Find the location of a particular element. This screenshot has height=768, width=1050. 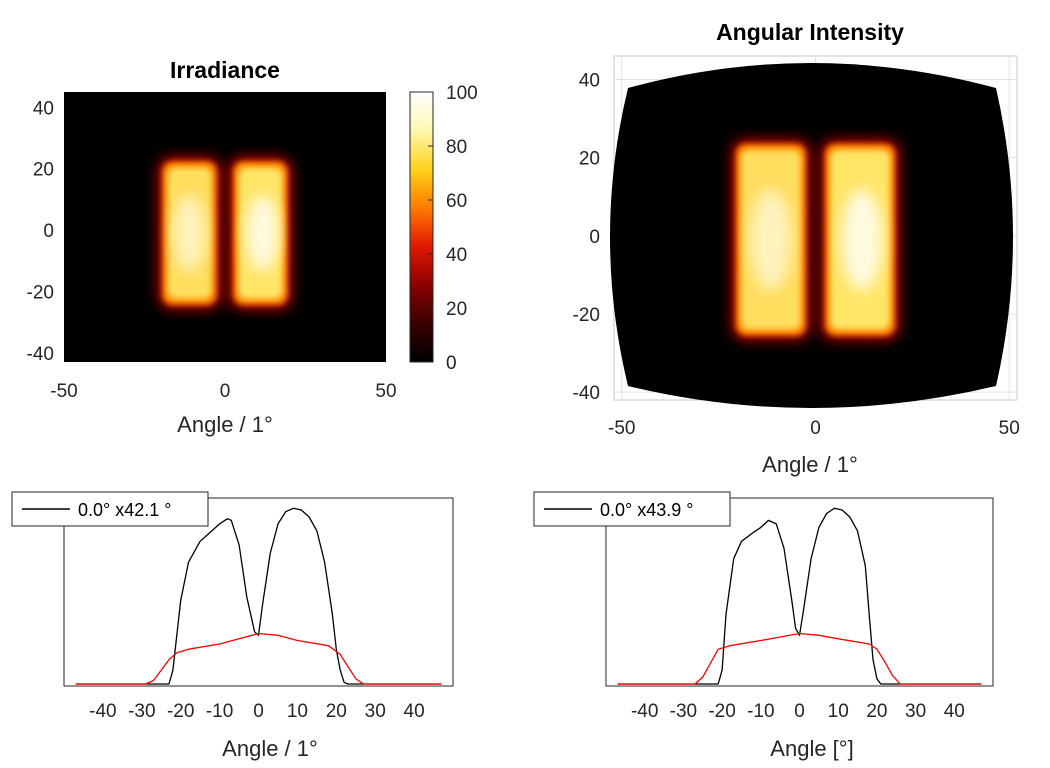

profile-left-x-label: Angle / 1° is located at coordinates (270, 748).